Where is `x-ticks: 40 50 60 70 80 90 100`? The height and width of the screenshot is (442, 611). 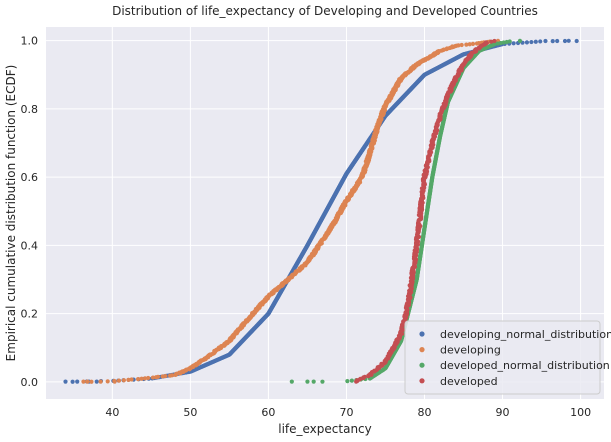
x-ticks: 40 50 60 70 80 90 100 is located at coordinates (348, 412).